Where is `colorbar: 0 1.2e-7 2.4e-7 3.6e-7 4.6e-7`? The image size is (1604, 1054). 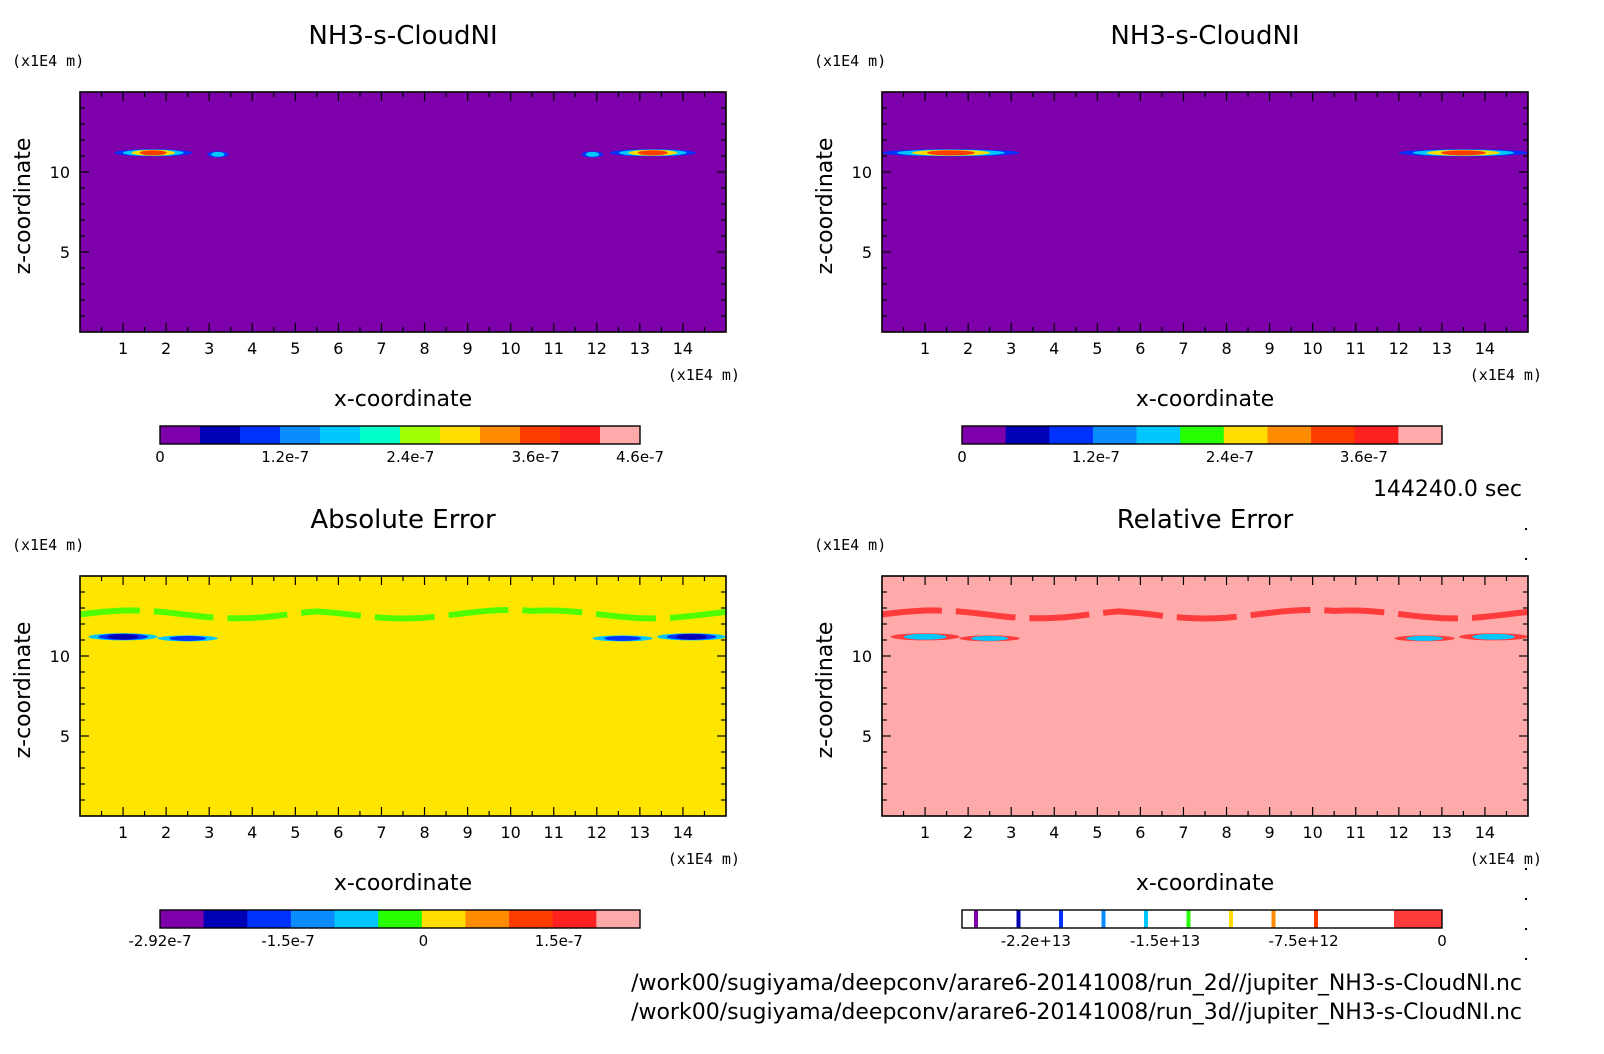 colorbar: 0 1.2e-7 2.4e-7 3.6e-7 4.6e-7 is located at coordinates (409, 445).